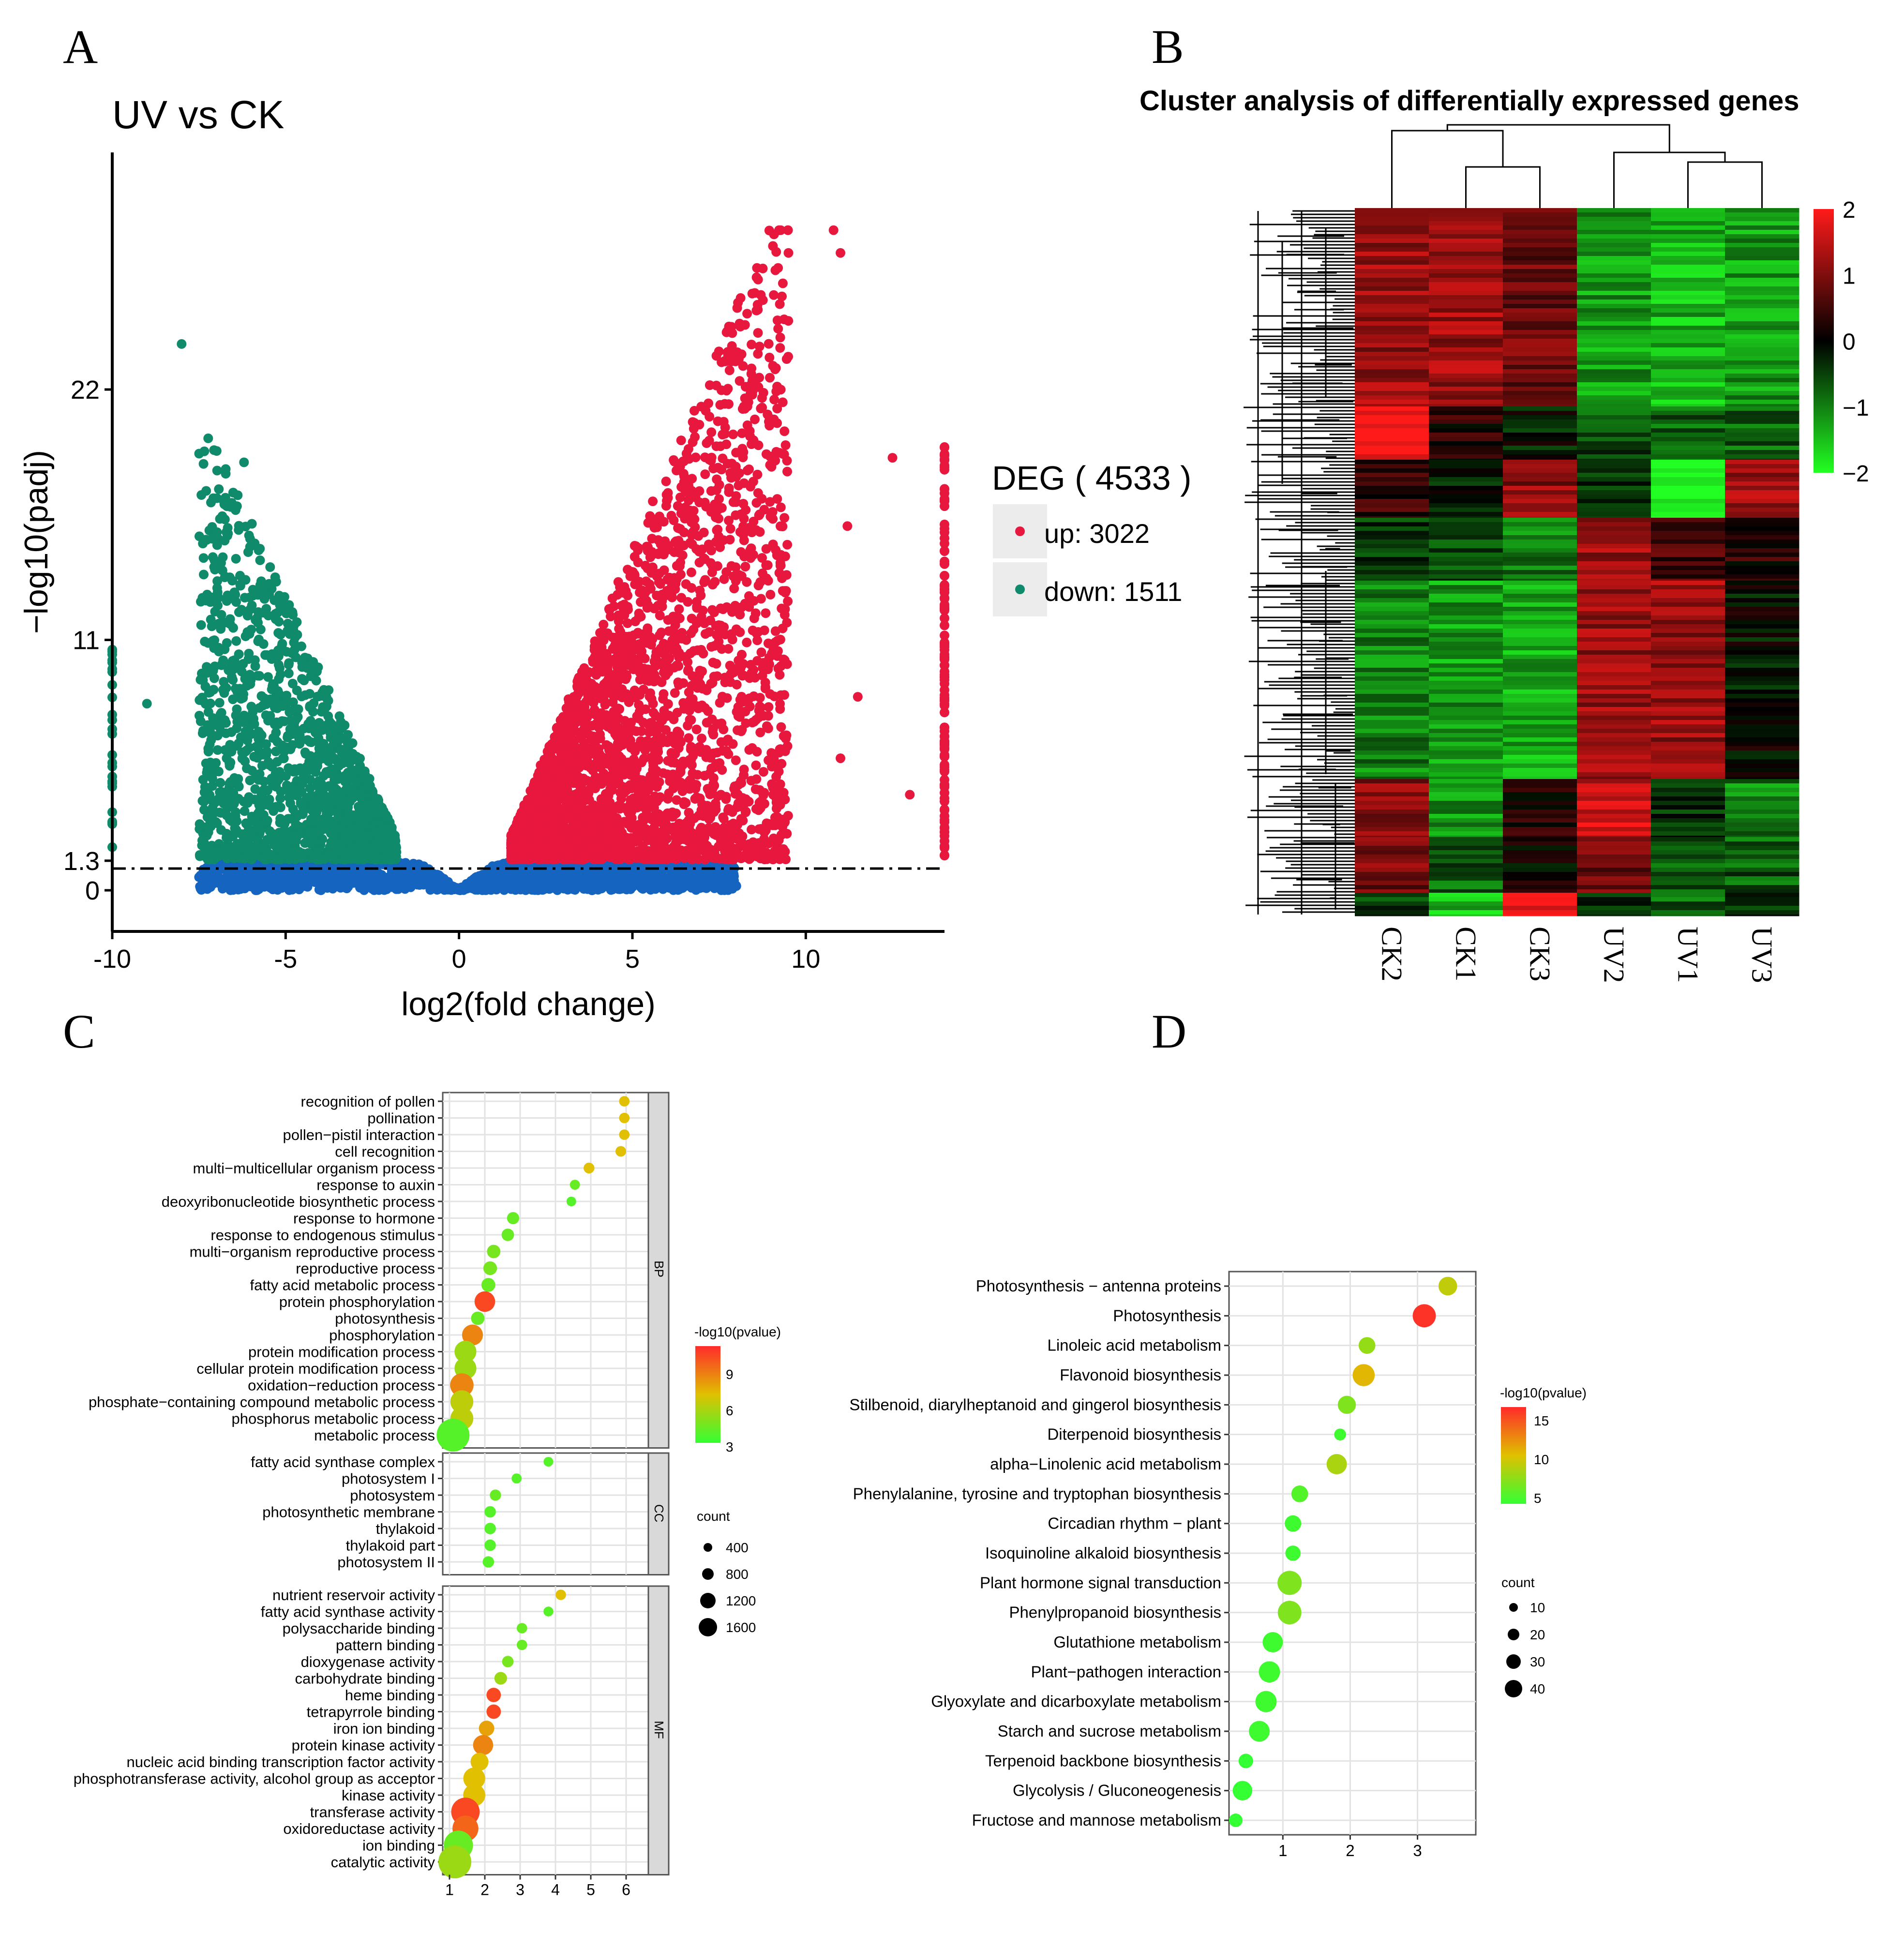 The width and height of the screenshot is (1904, 1934). I want to click on panel-letter-b: B, so click(1168, 47).